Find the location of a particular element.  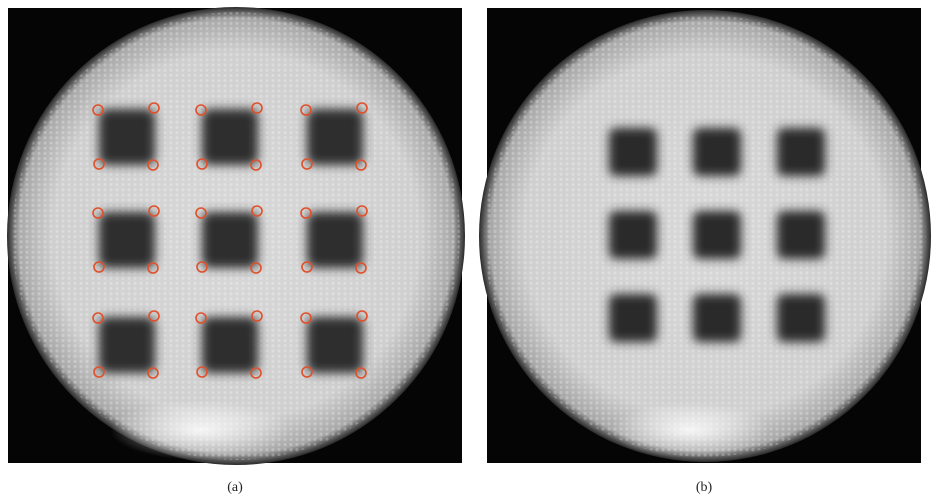

panel-label: (a) is located at coordinates (235, 487).